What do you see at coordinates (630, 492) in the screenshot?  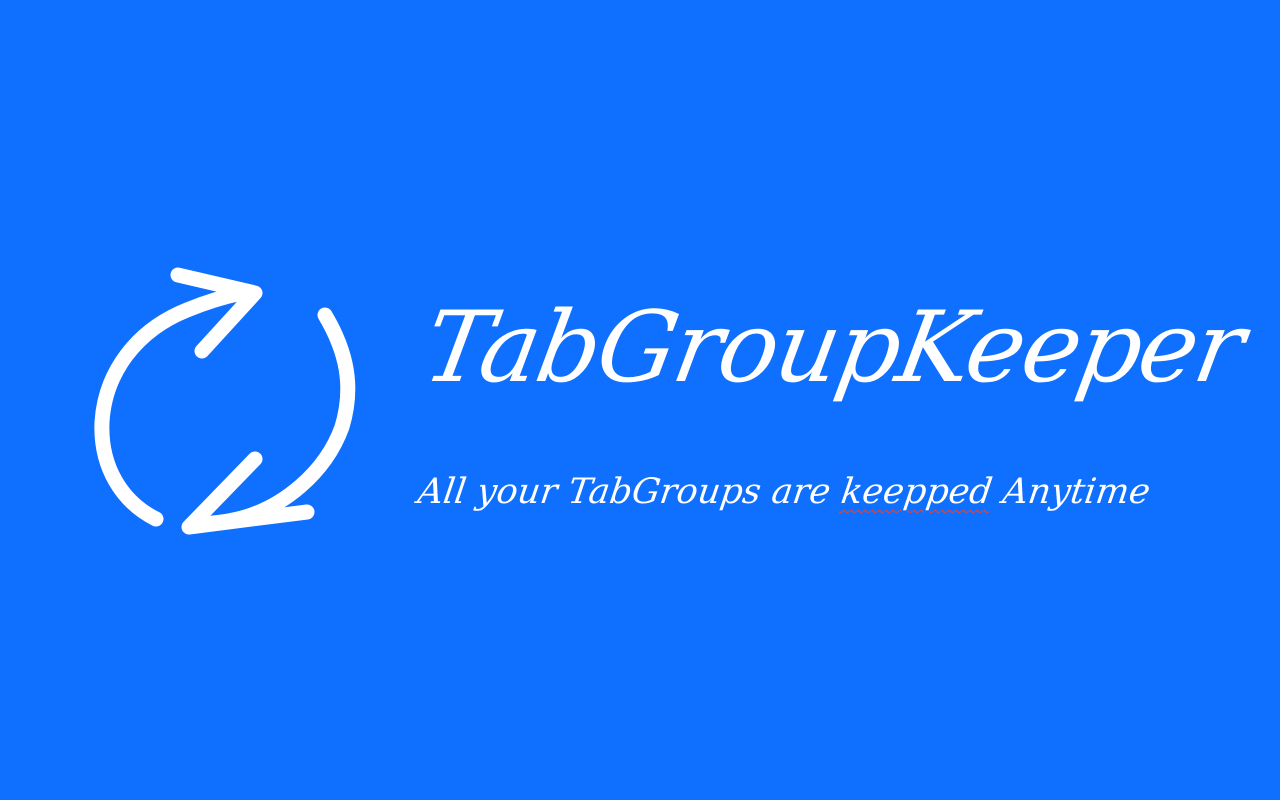 I see `tagline-before: All your TabGroups are` at bounding box center [630, 492].